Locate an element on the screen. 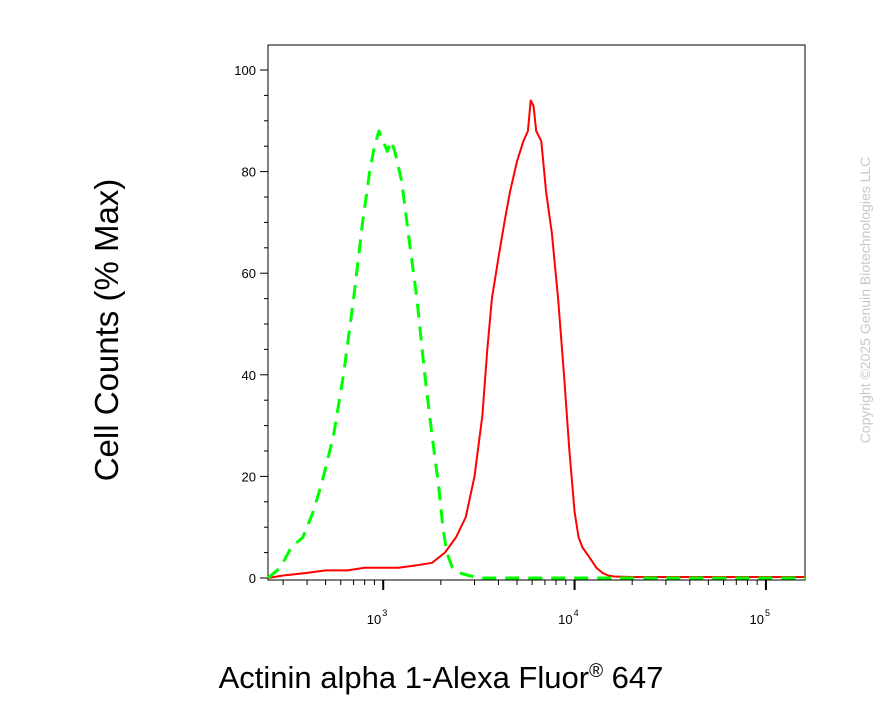 This screenshot has height=706, width=893. x-axis-title-main: Actinin alpha 1-Alexa Fluor is located at coordinates (404, 677).